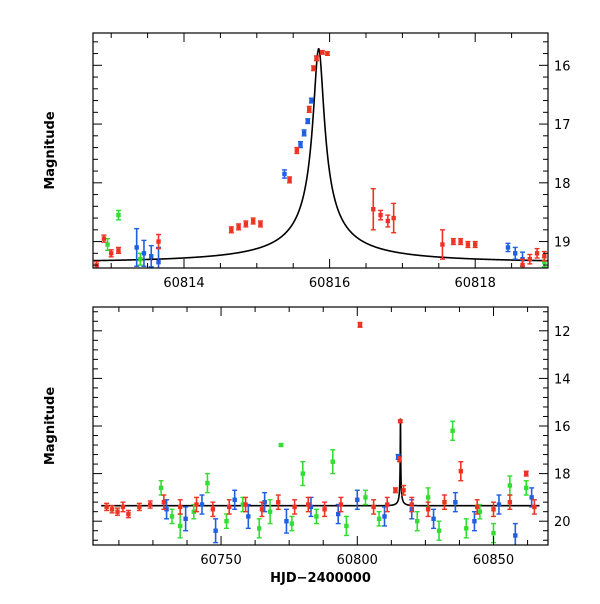 This screenshot has height=604, width=600. Describe the element at coordinates (329, 283) in the screenshot. I see `x-tick-label: 60816` at that location.